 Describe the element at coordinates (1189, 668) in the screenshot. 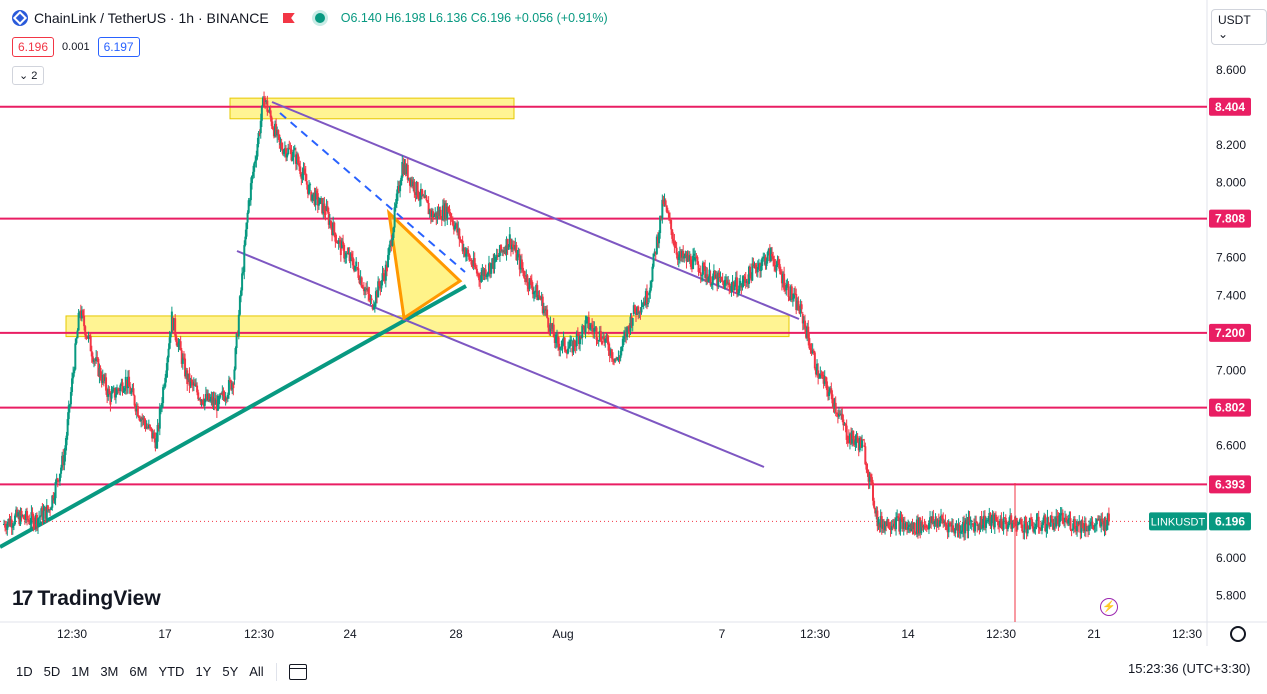

I see `timezone-clock: 15:23:36 (UTC+3:30)` at that location.